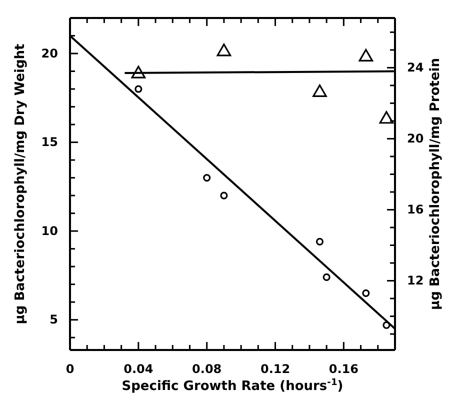 The height and width of the screenshot is (407, 455). What do you see at coordinates (343, 369) in the screenshot?
I see `x-tick-label: 0.16` at bounding box center [343, 369].